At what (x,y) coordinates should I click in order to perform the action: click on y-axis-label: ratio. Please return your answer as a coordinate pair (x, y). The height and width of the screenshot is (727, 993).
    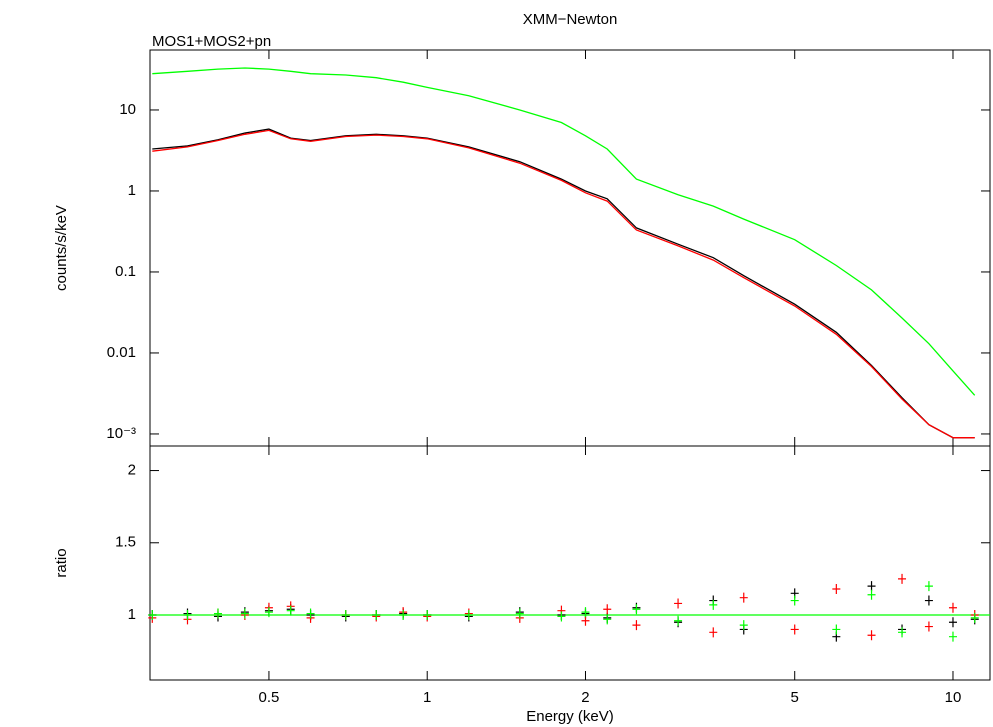
    Looking at the image, I should click on (61, 562).